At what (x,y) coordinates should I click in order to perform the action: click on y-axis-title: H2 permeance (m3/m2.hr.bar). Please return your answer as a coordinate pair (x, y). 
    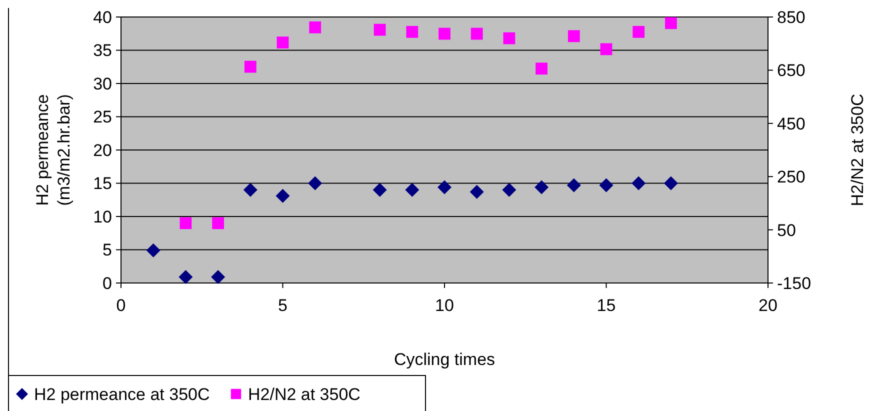
    Looking at the image, I should click on (53, 150).